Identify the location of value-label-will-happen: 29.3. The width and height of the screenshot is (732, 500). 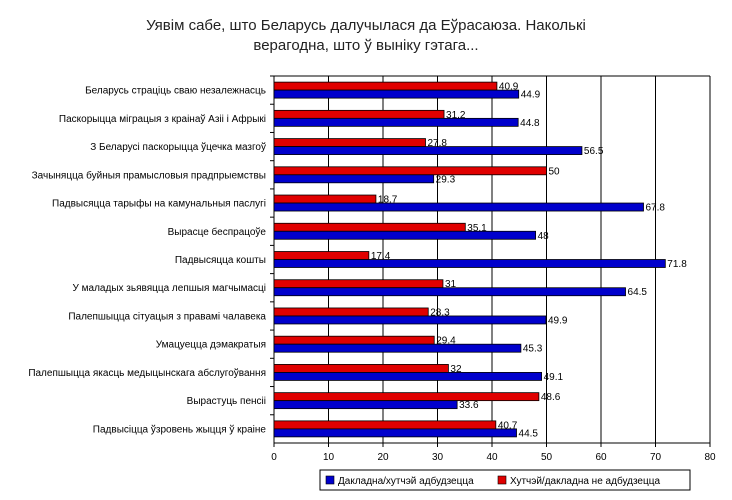
(446, 179).